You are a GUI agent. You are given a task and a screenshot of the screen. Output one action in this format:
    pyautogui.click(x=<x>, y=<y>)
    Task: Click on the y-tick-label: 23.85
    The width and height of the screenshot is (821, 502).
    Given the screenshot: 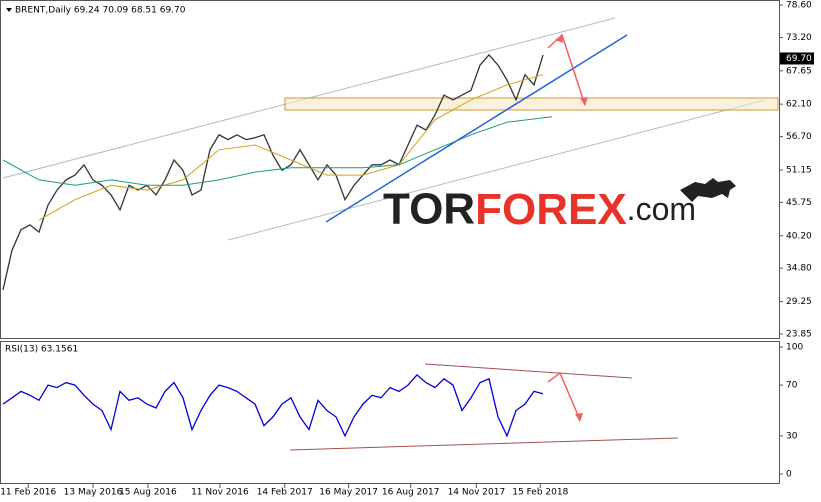 What is the action you would take?
    pyautogui.click(x=799, y=335)
    